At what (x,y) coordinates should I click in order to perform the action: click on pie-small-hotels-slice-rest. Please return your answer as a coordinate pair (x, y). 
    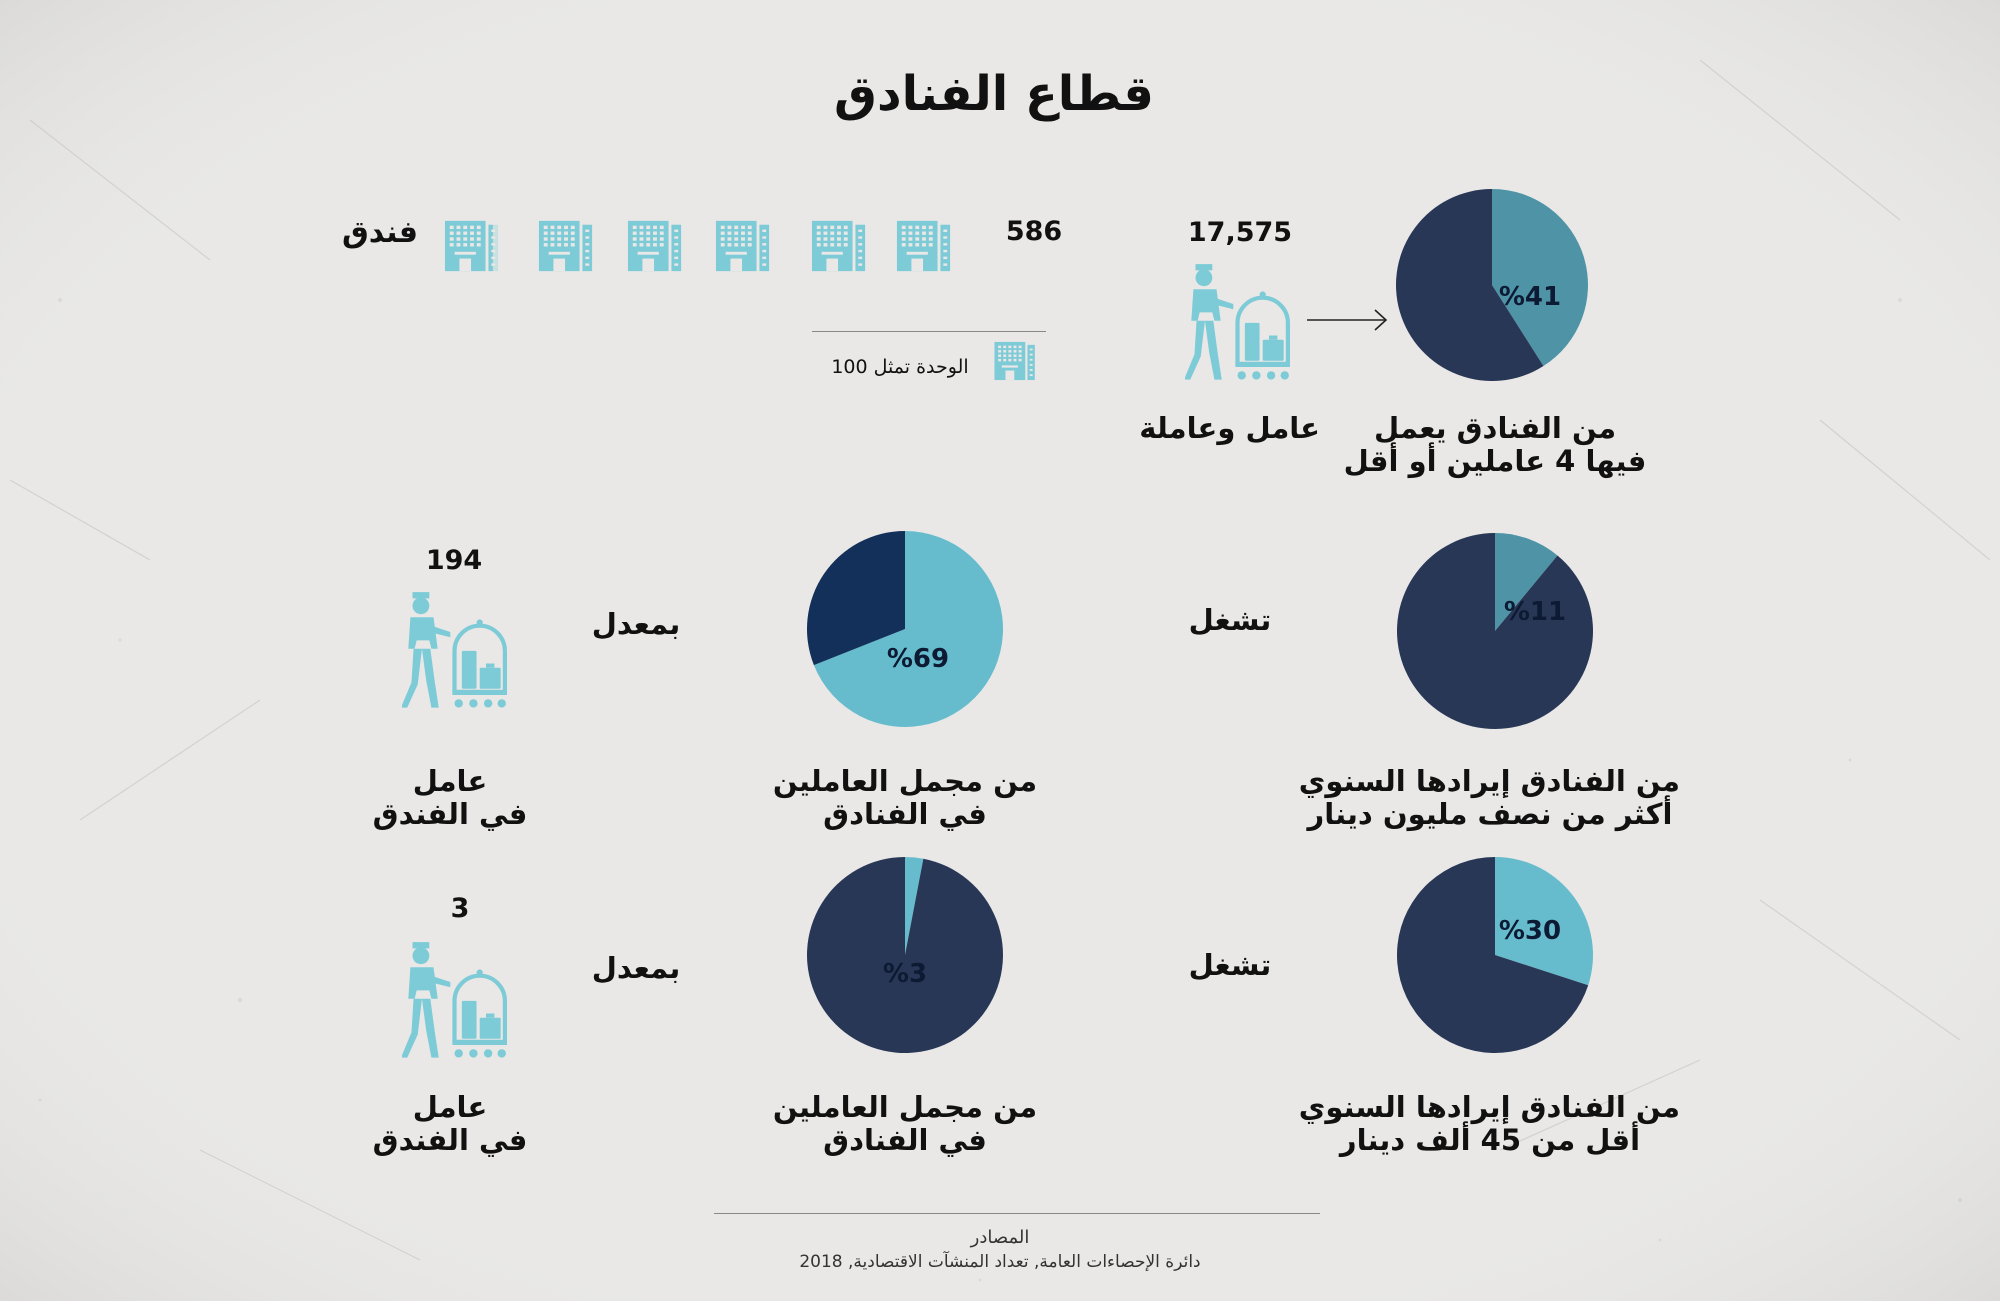
    Looking at the image, I should click on (1470, 285).